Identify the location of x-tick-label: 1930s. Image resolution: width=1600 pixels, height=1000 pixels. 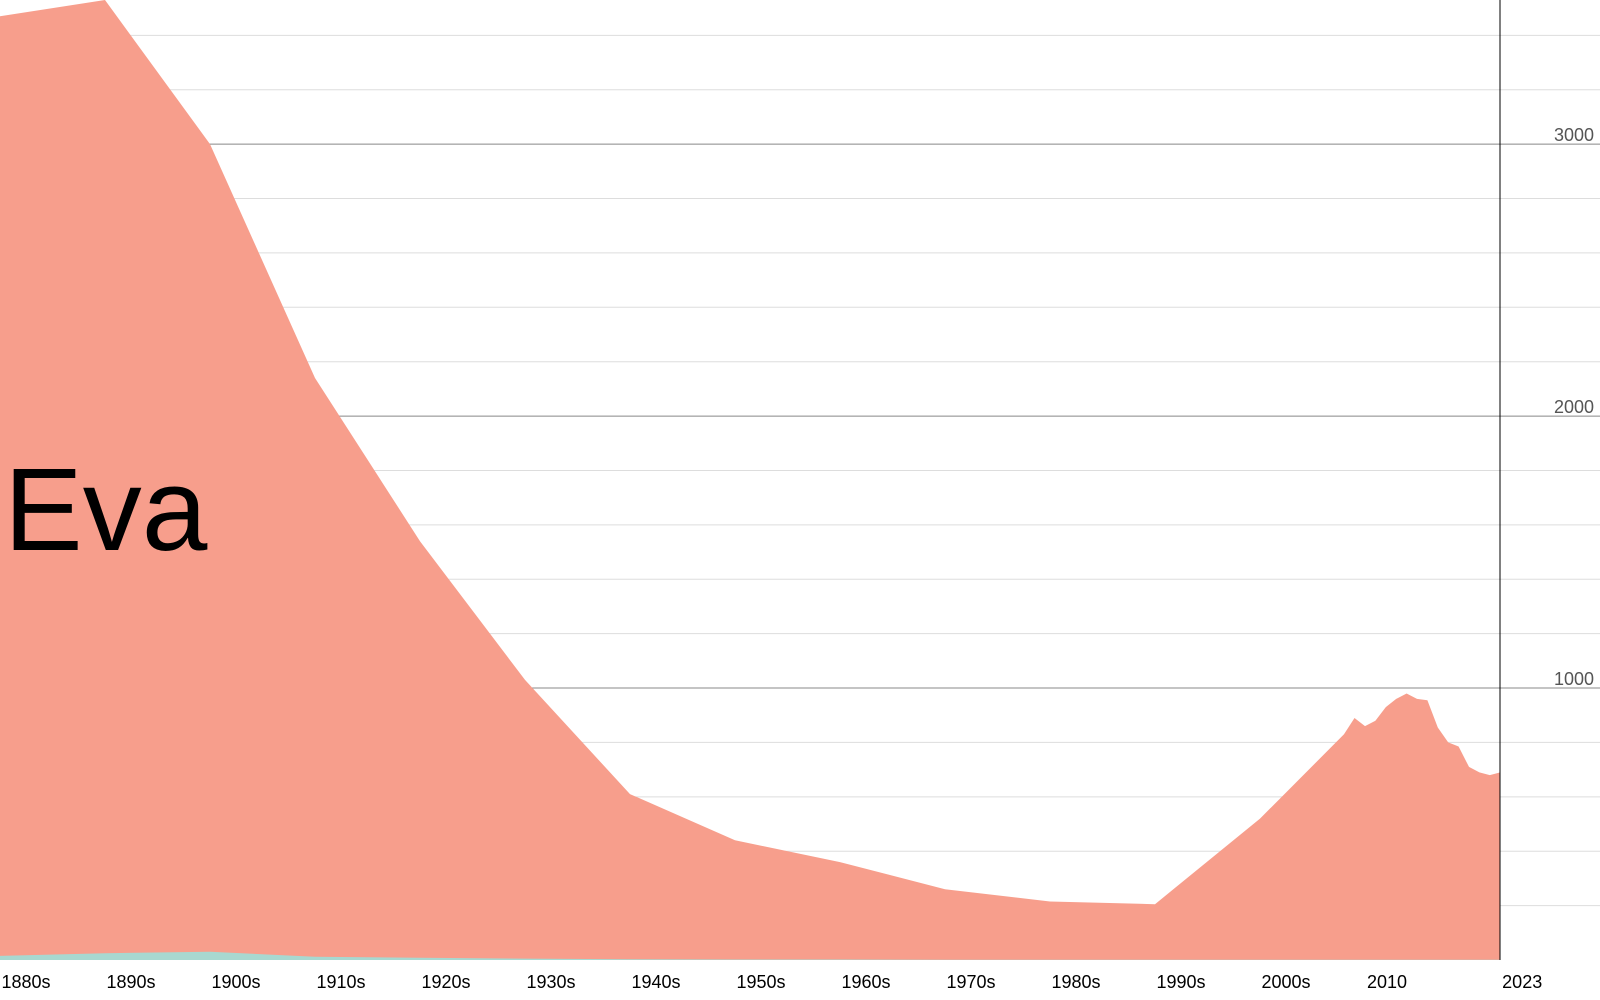
(550, 982).